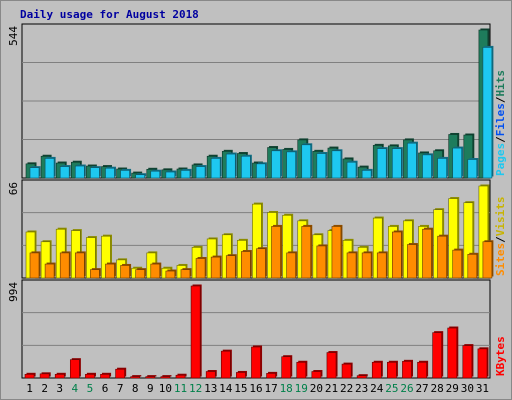 This screenshot has width=512, height=400. Describe the element at coordinates (500, 217) in the screenshot. I see `legend-entry: Visits` at that location.